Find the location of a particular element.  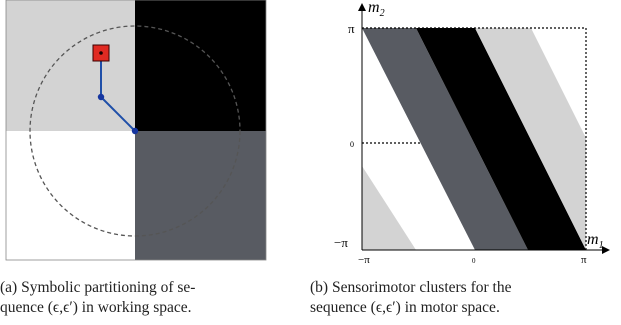

x-tick-right: π is located at coordinates (584, 260).